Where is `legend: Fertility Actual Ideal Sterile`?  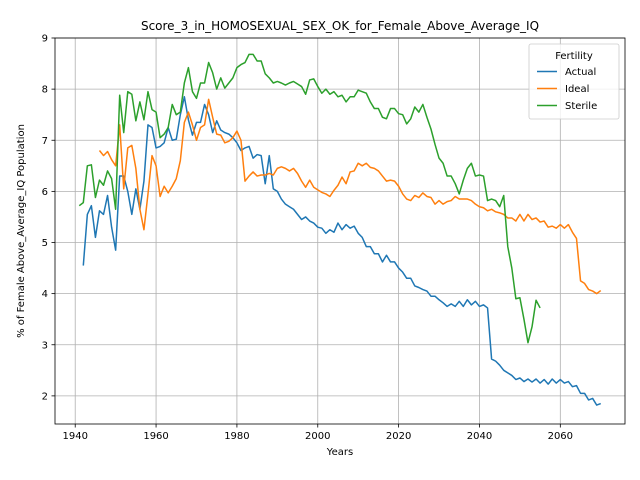
legend: Fertility Actual Ideal Sterile is located at coordinates (574, 81).